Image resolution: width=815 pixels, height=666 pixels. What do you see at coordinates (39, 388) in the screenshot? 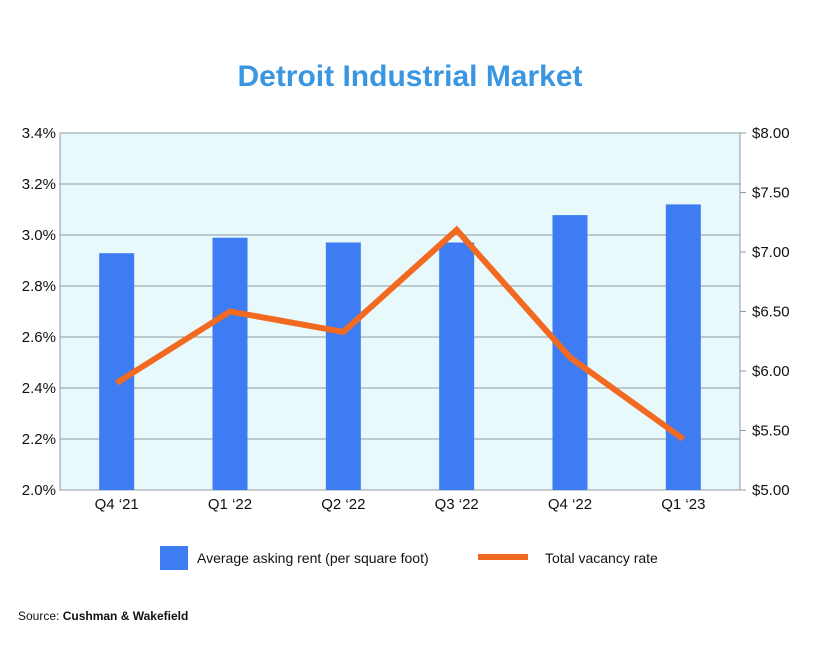
I see `left-tick-label: 2.4%` at bounding box center [39, 388].